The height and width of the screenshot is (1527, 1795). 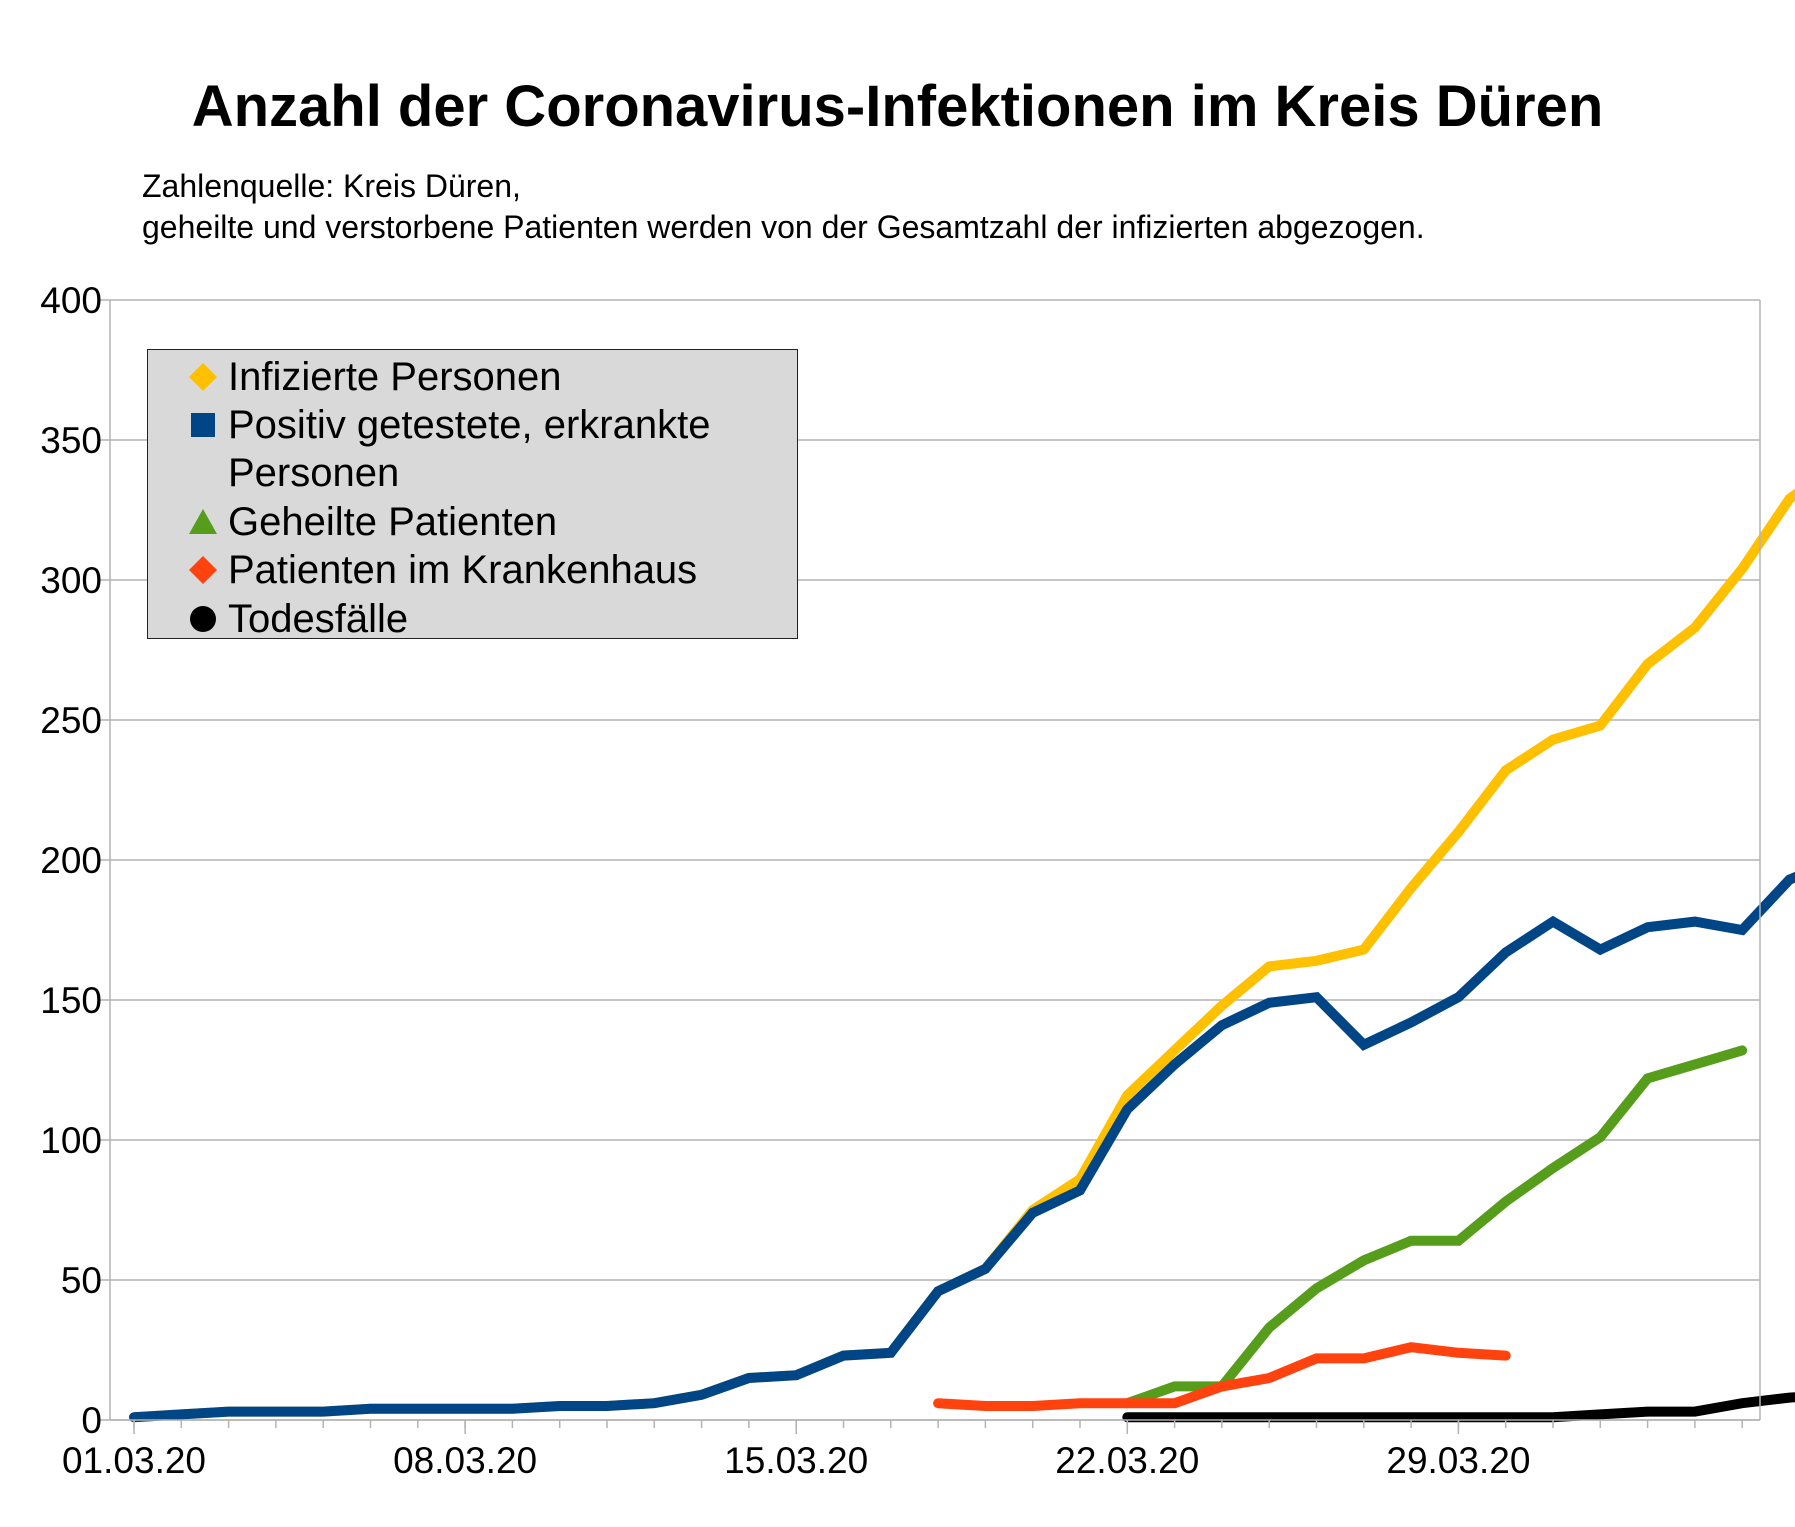 What do you see at coordinates (71, 720) in the screenshot?
I see `y-tick-label-250: 250` at bounding box center [71, 720].